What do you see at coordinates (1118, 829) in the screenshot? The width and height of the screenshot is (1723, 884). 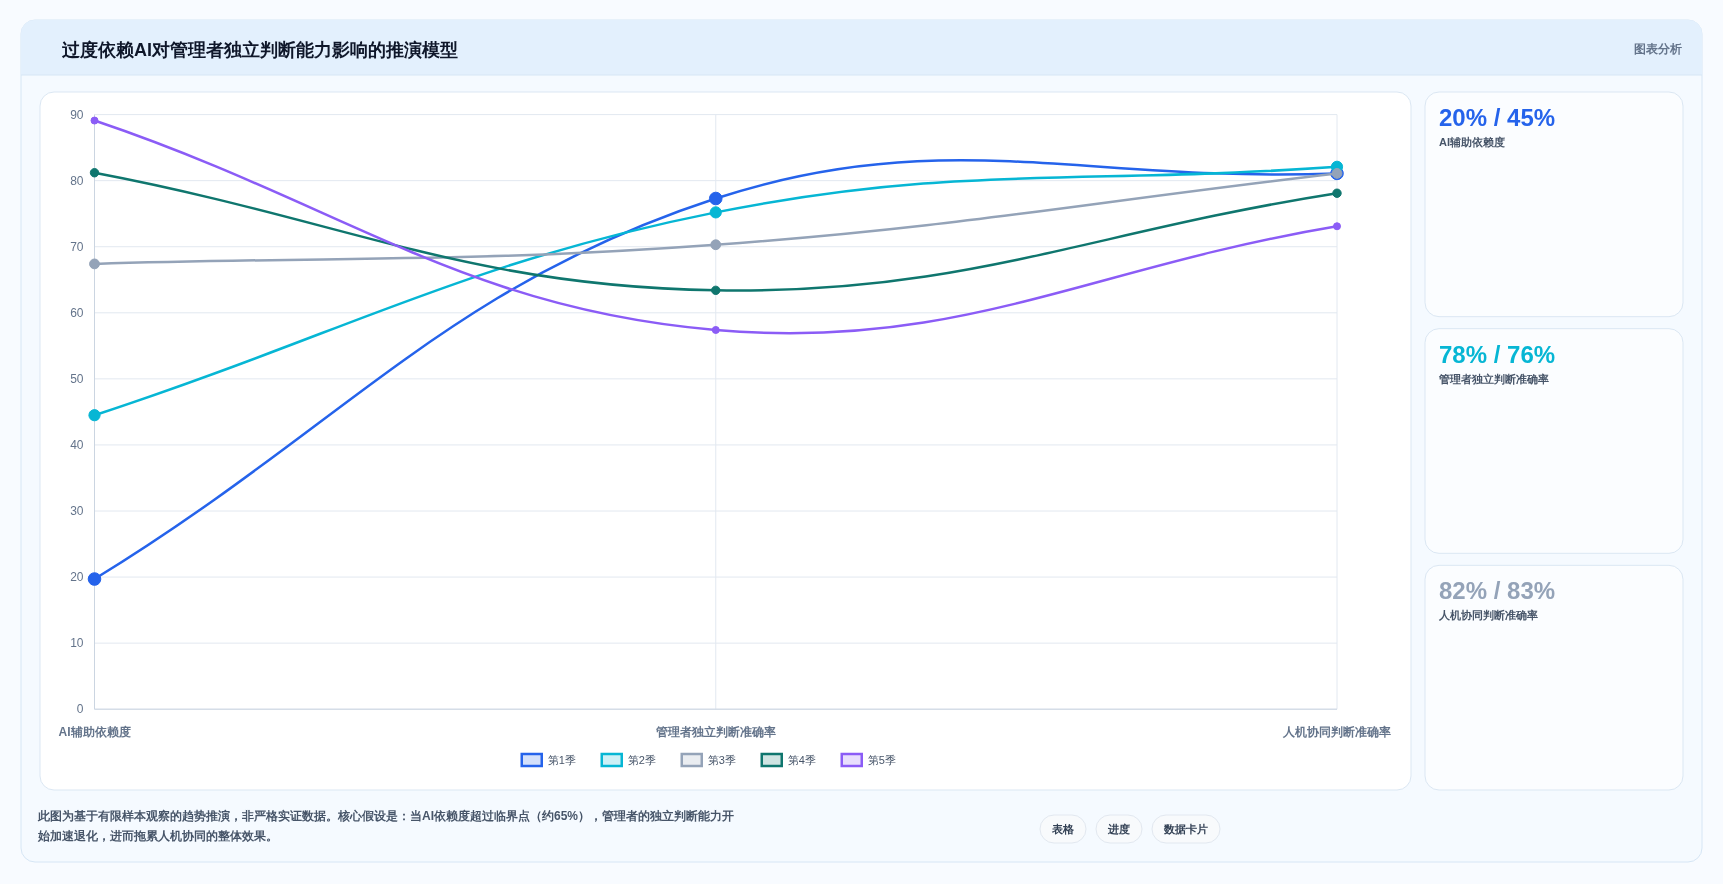 I see `text: 进度` at bounding box center [1118, 829].